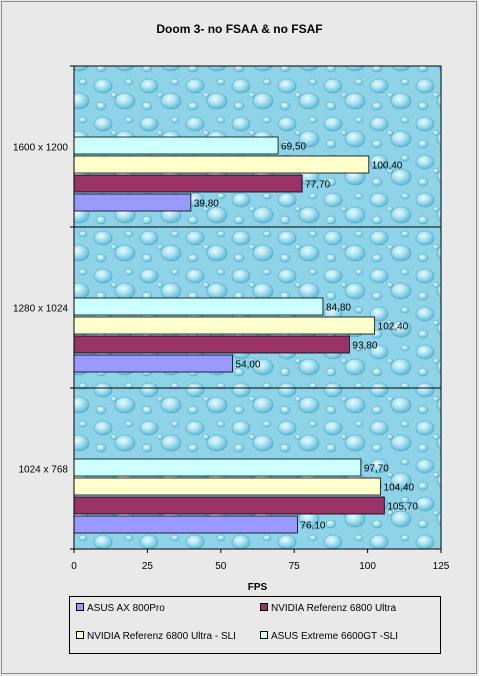 This screenshot has height=676, width=479. I want to click on category-label-1024-x-768: 1024 x 768, so click(44, 470).